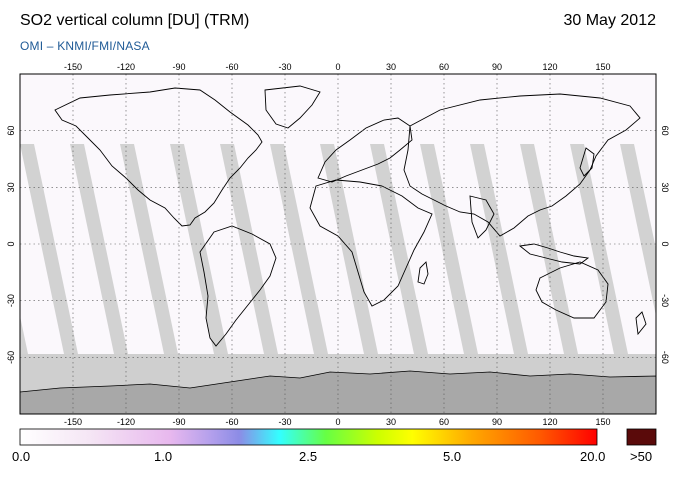  I want to click on latitude-labels-right: 60 30 0 -30 -60, so click(665, 245).